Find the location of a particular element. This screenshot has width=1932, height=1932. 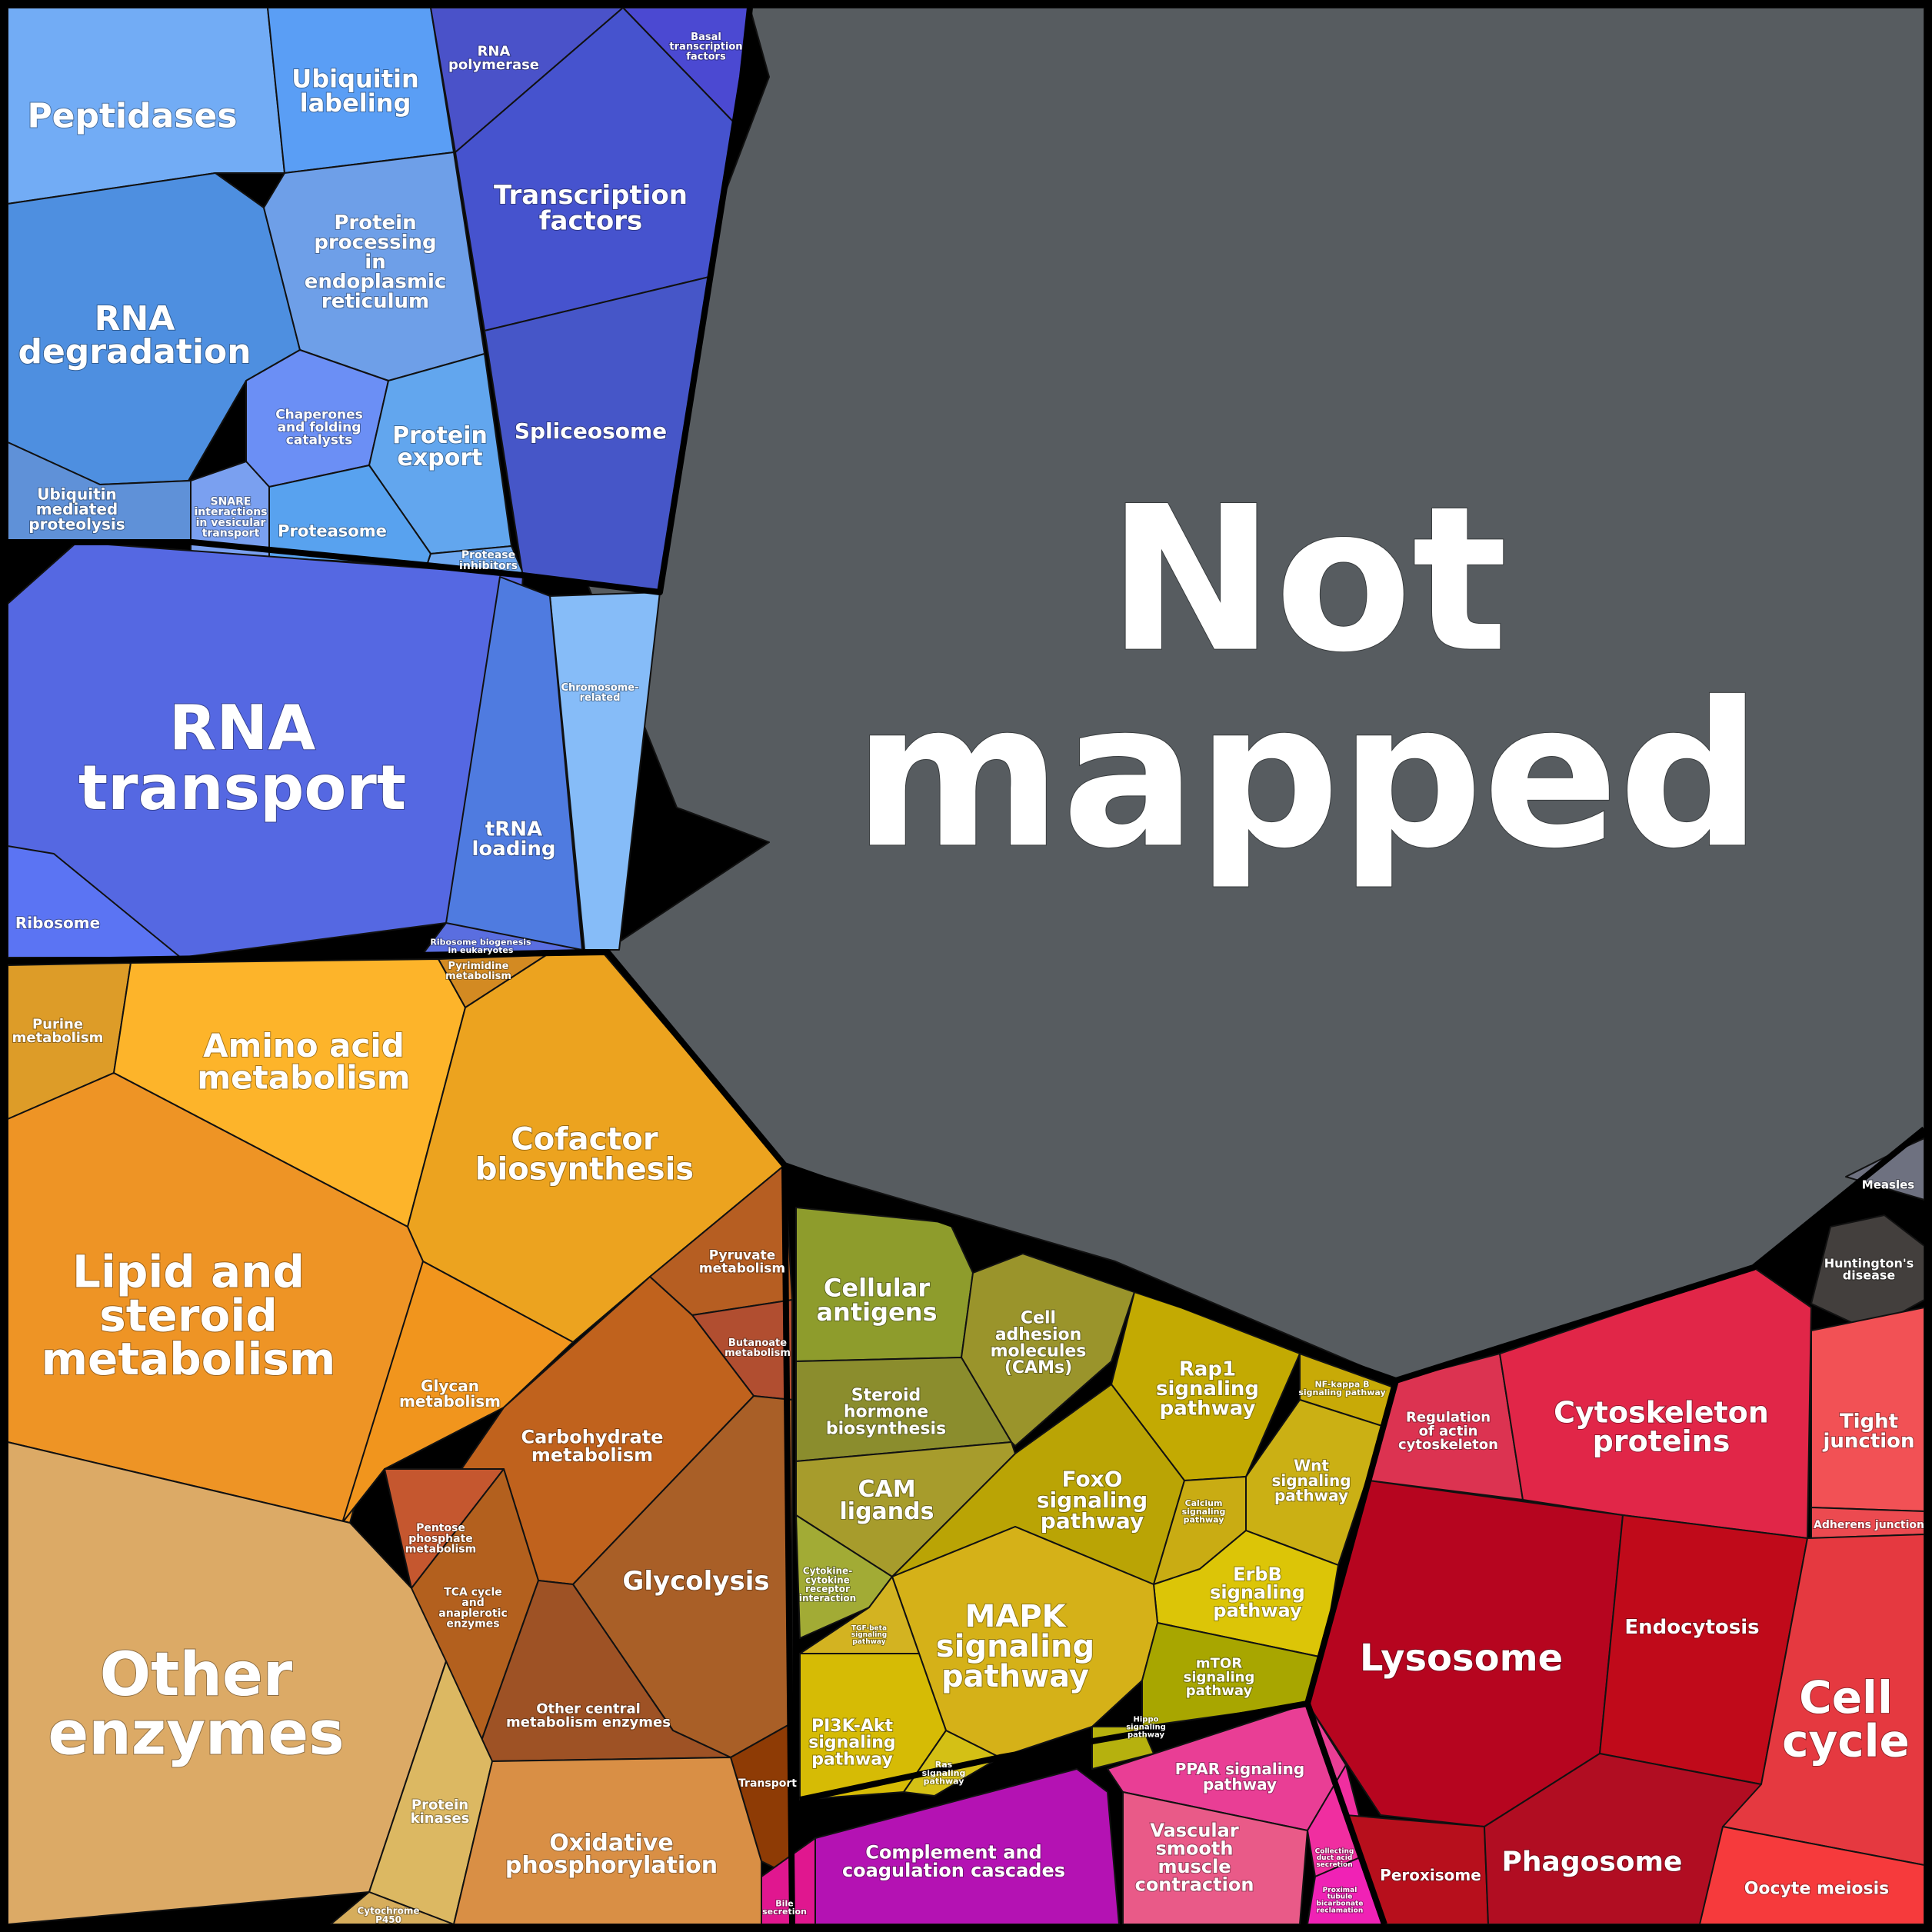

cell-label-glycolysis: Glycolysis is located at coordinates (695, 1581).